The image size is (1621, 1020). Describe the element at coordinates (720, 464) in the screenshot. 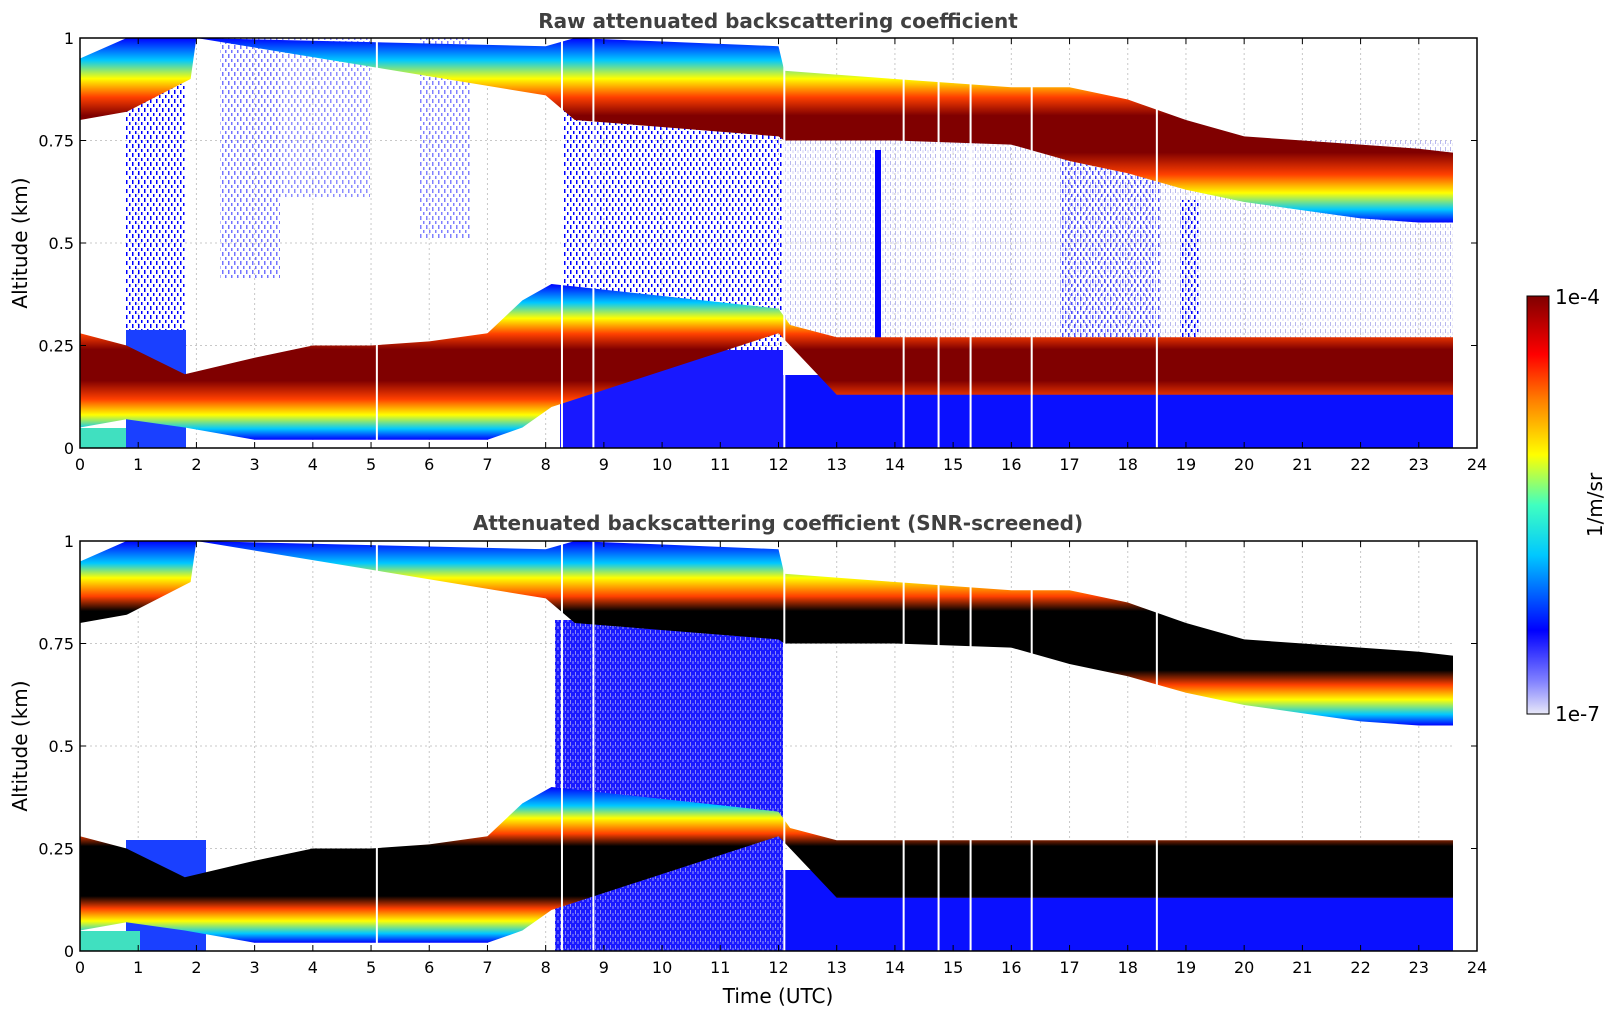

I see `x-tick-label: 11` at that location.